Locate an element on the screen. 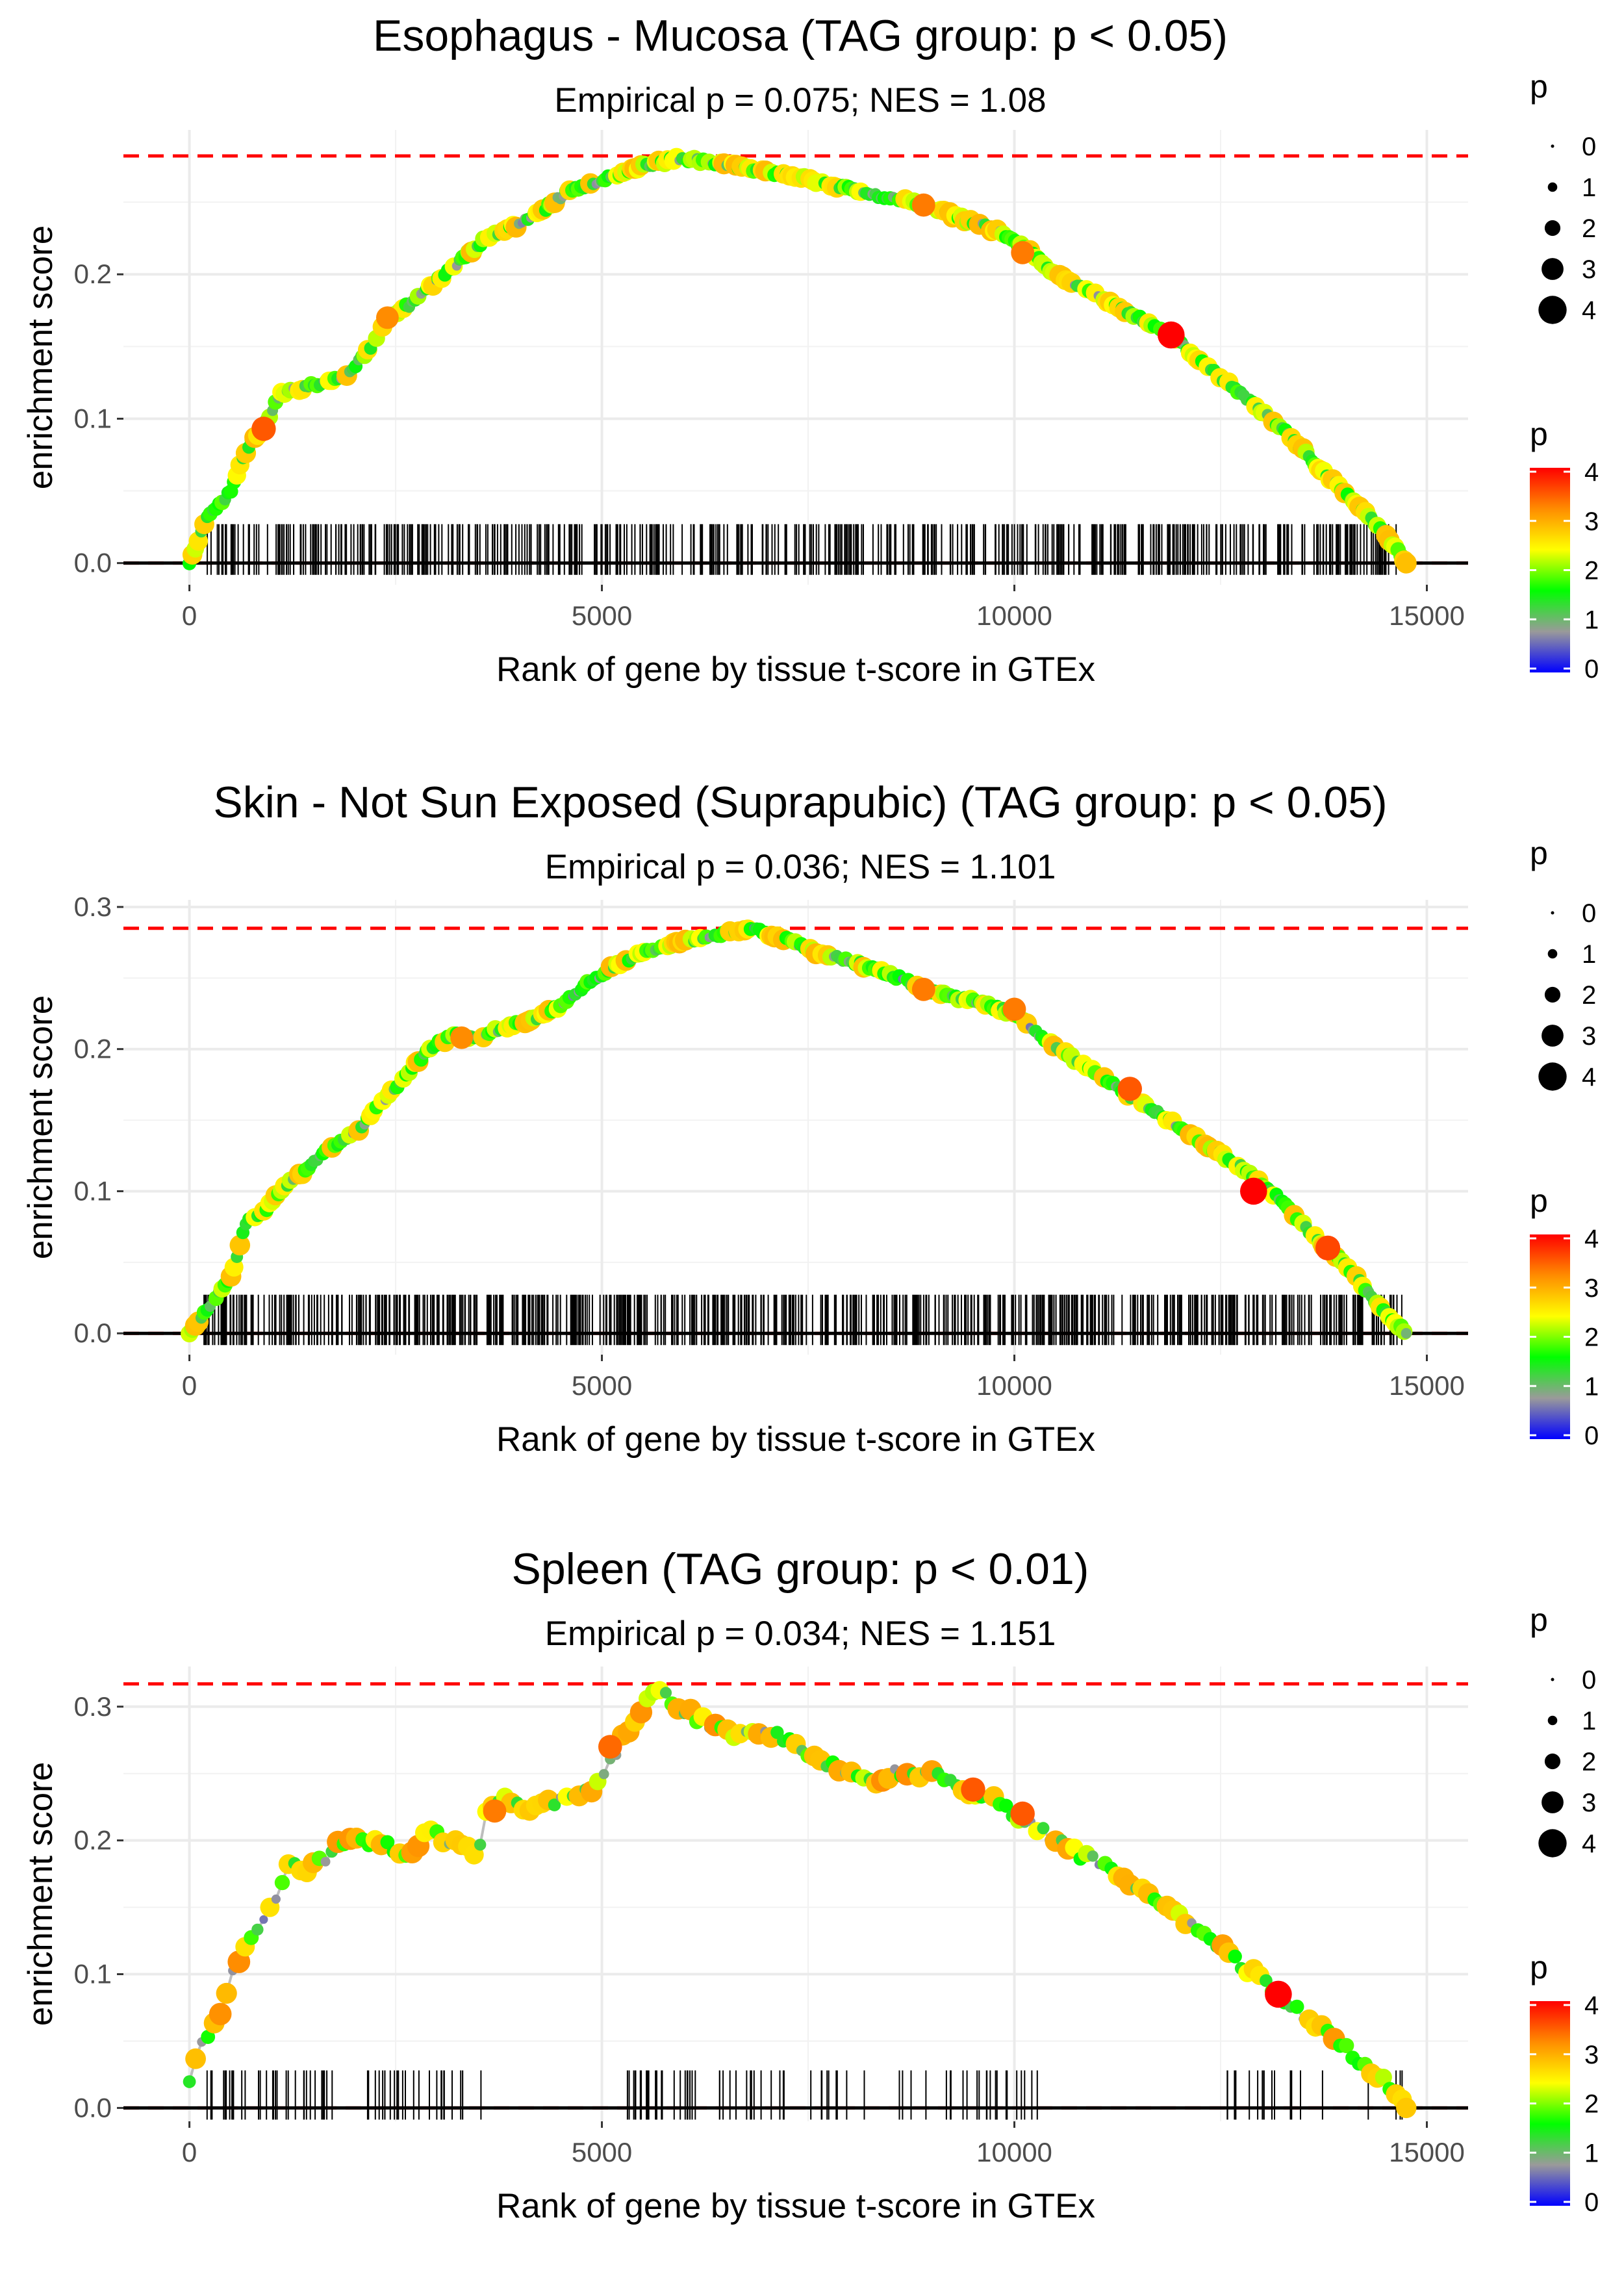  chart-title: Spleen (TAG group: p < 0.01) is located at coordinates (800, 1569).